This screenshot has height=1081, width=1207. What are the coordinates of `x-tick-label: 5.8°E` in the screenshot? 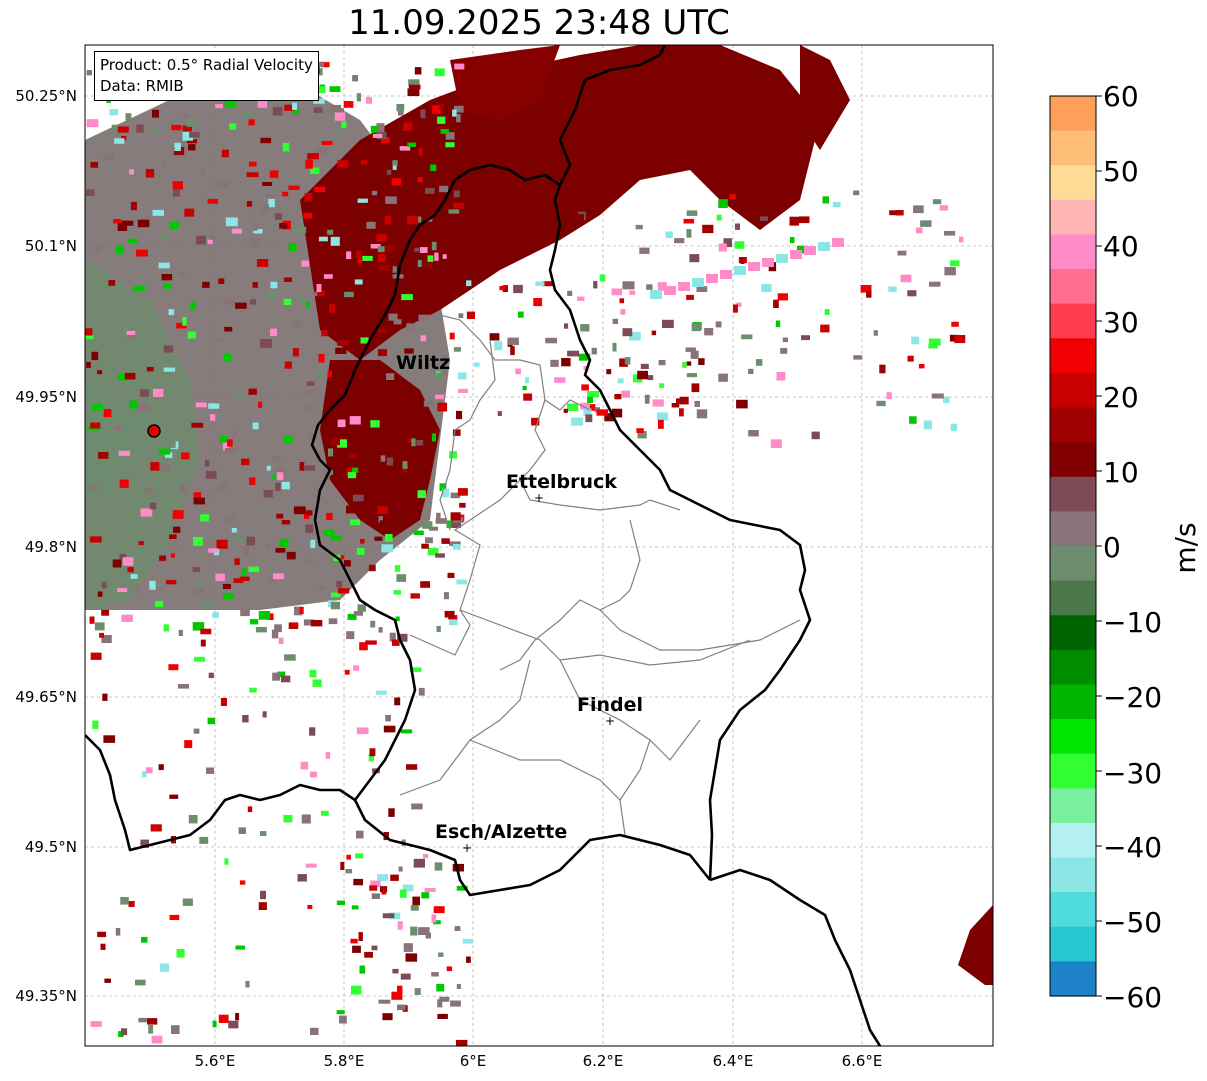 It's located at (344, 1061).